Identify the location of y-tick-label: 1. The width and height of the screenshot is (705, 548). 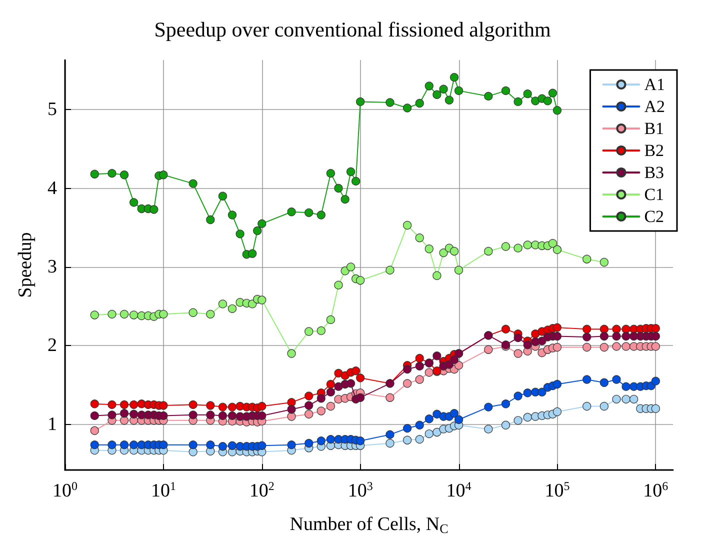
(52, 424).